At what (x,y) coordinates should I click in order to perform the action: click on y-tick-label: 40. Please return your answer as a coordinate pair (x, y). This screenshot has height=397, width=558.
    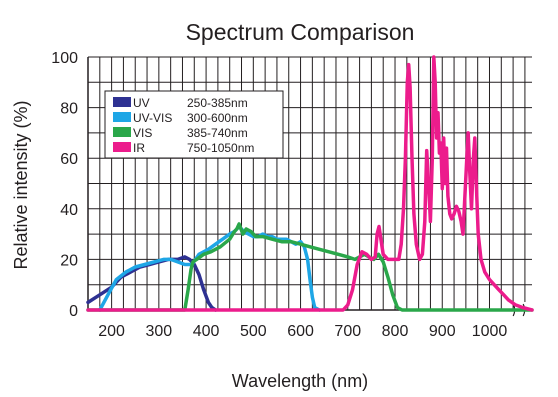
    Looking at the image, I should click on (69, 210).